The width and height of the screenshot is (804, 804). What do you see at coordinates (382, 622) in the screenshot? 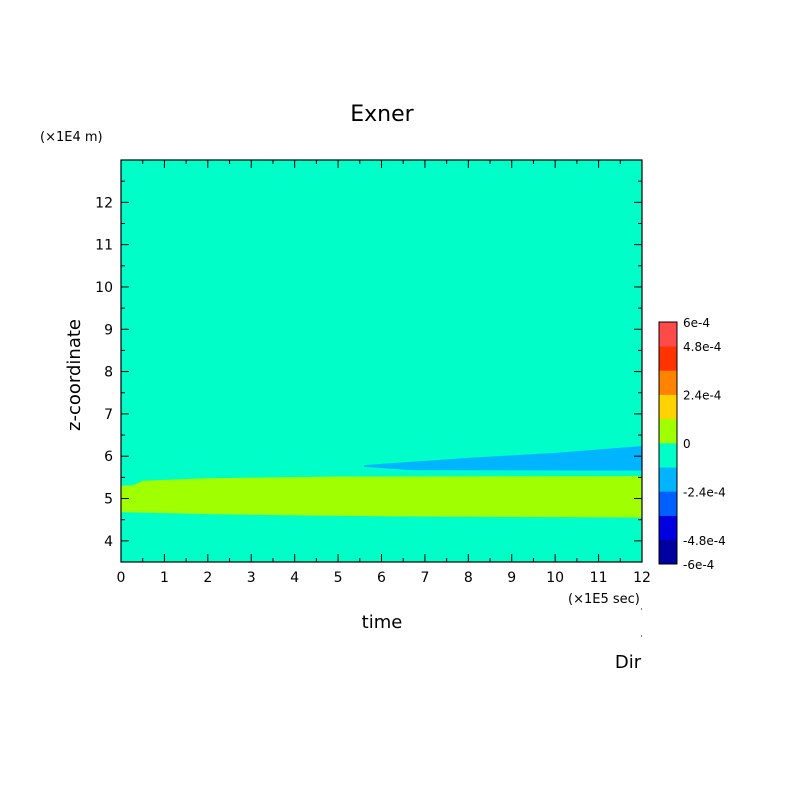
I see `x-axis-label: time` at bounding box center [382, 622].